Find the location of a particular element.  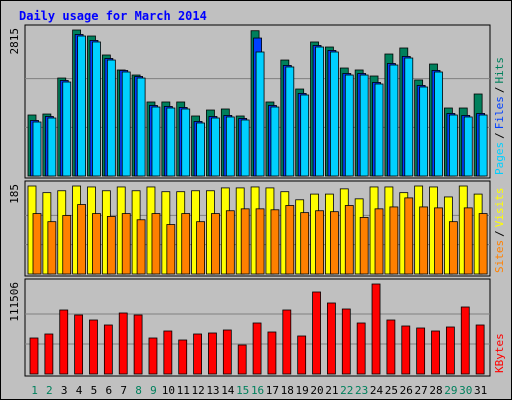

x-tick-label: 1 is located at coordinates (34, 390).